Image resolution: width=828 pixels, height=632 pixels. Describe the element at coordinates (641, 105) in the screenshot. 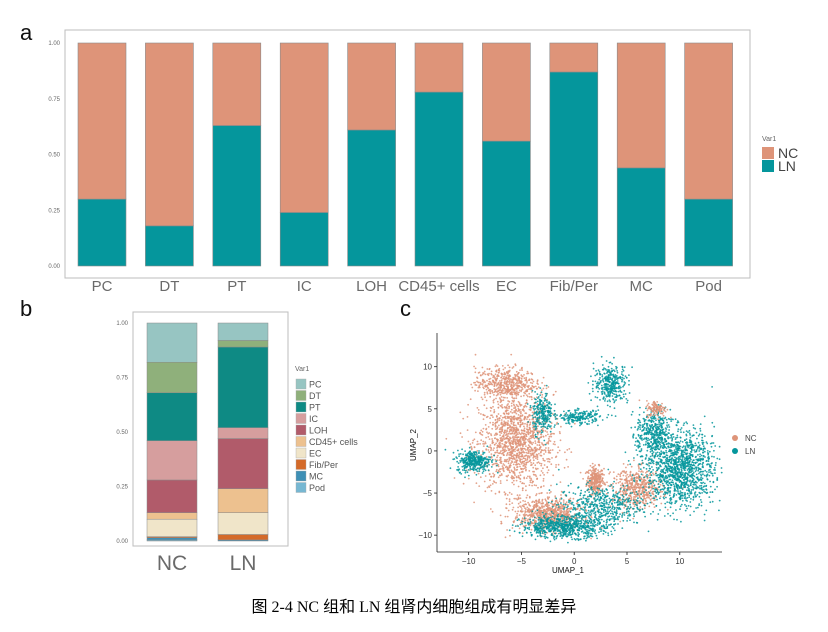

I see `panel-a-bar-mc-nc` at that location.